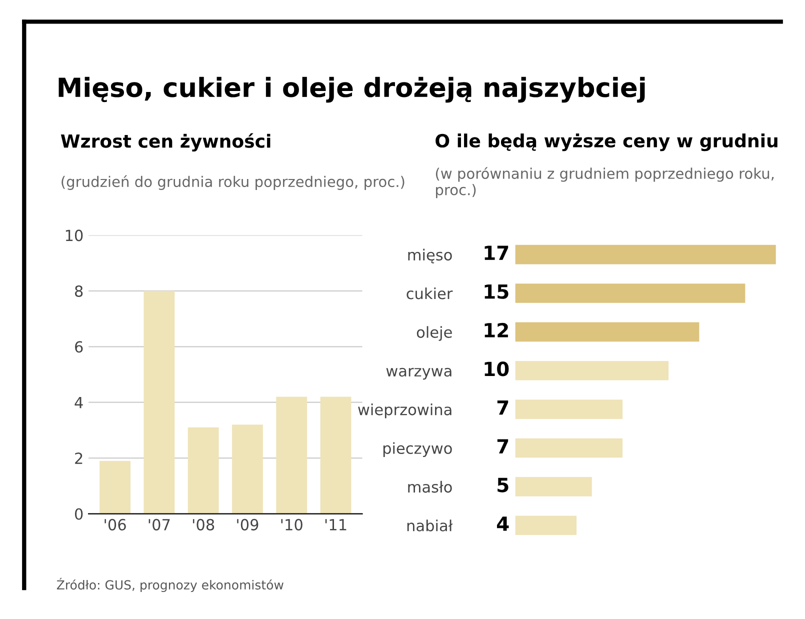 This screenshot has width=805, height=619. What do you see at coordinates (405, 411) in the screenshot?
I see `y-tick-label: wieprzowina` at bounding box center [405, 411].